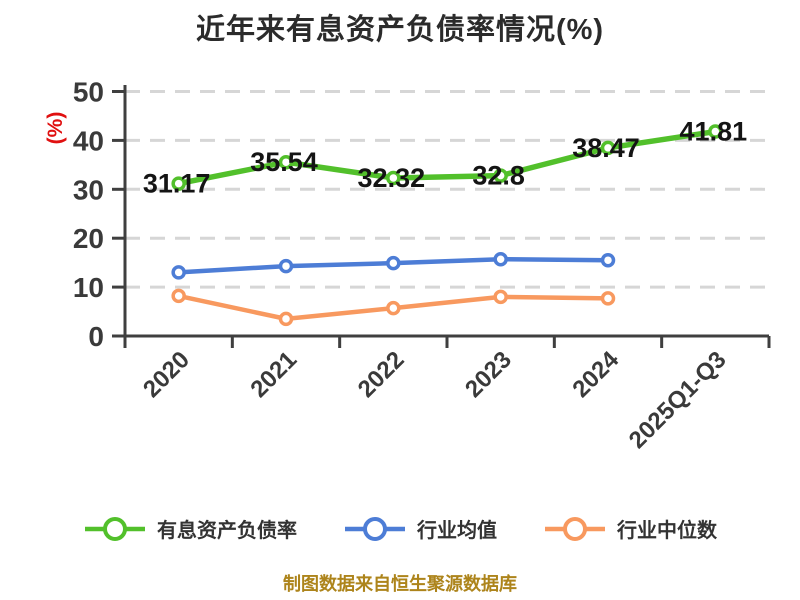 The image size is (800, 600). I want to click on y-tick-label: 30, so click(88, 189).